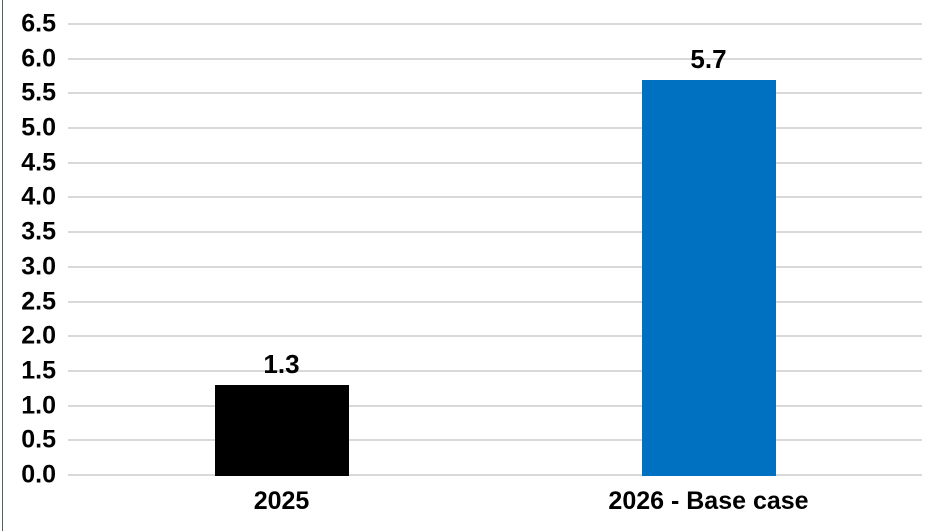 The width and height of the screenshot is (945, 531). What do you see at coordinates (281, 501) in the screenshot?
I see `x-category-label: 2025` at bounding box center [281, 501].